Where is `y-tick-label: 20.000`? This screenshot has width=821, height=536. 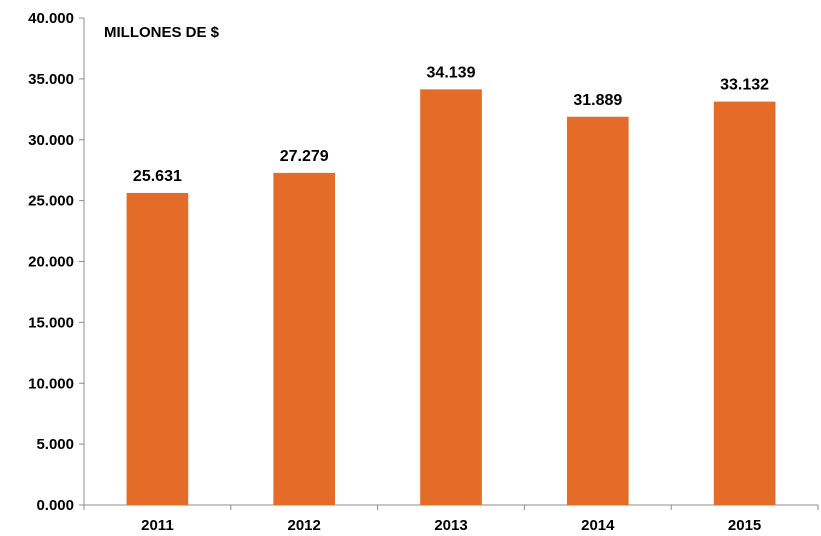
y-tick-label: 20.000 is located at coordinates (51, 262).